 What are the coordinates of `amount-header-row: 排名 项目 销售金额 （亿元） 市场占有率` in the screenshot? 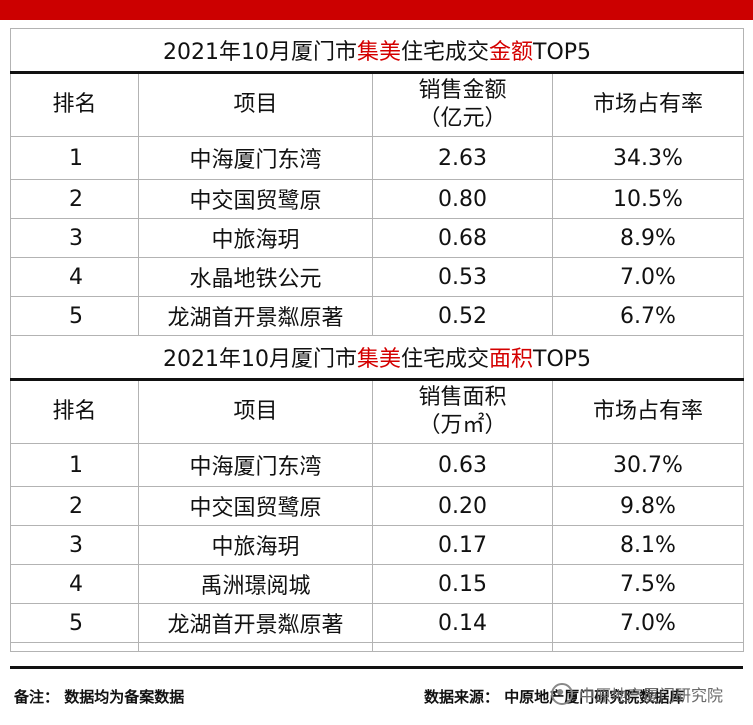 It's located at (377, 104).